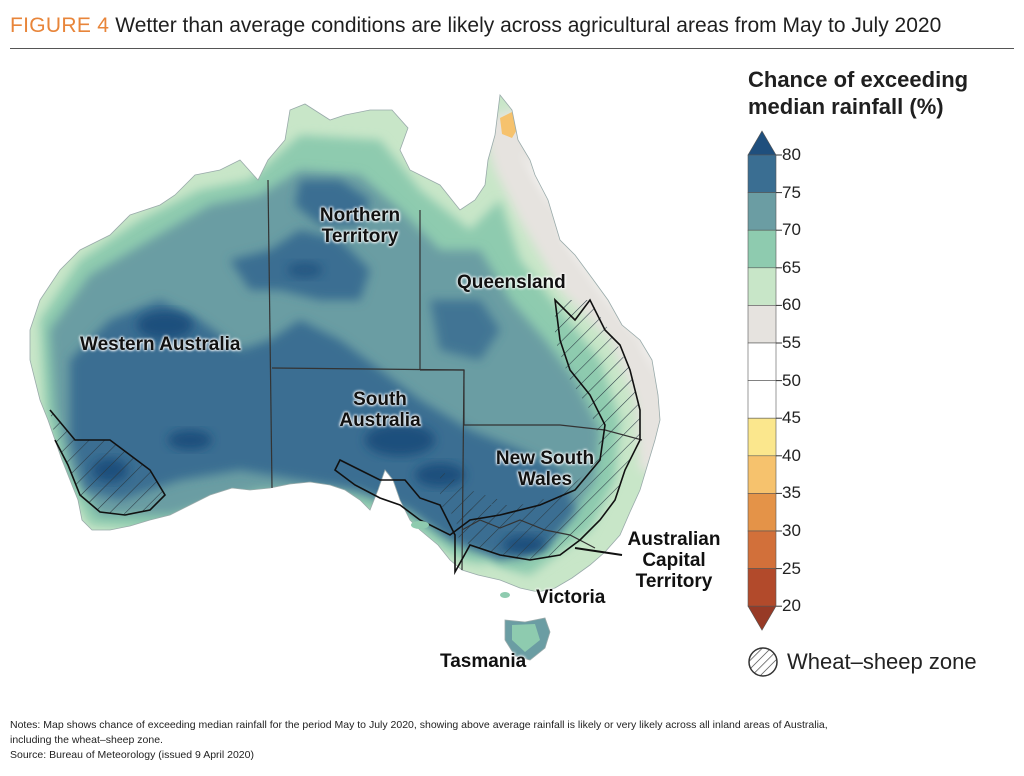  What do you see at coordinates (505, 595) in the screenshot?
I see `king-island` at bounding box center [505, 595].